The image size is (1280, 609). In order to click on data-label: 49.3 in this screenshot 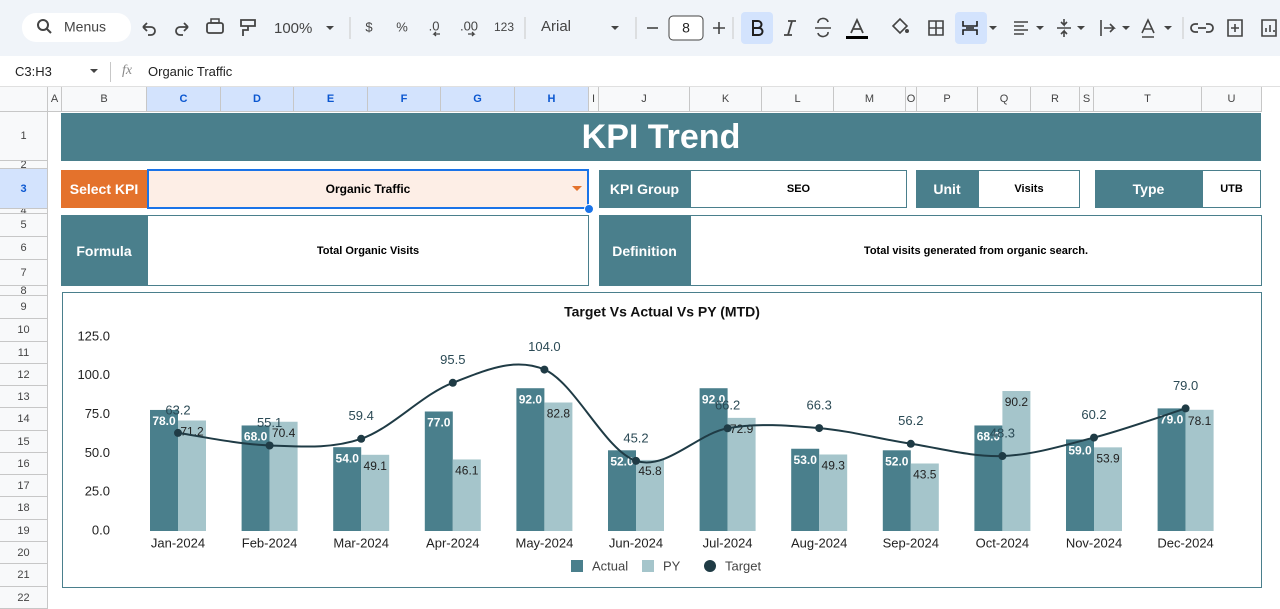, I will do `click(834, 466)`.